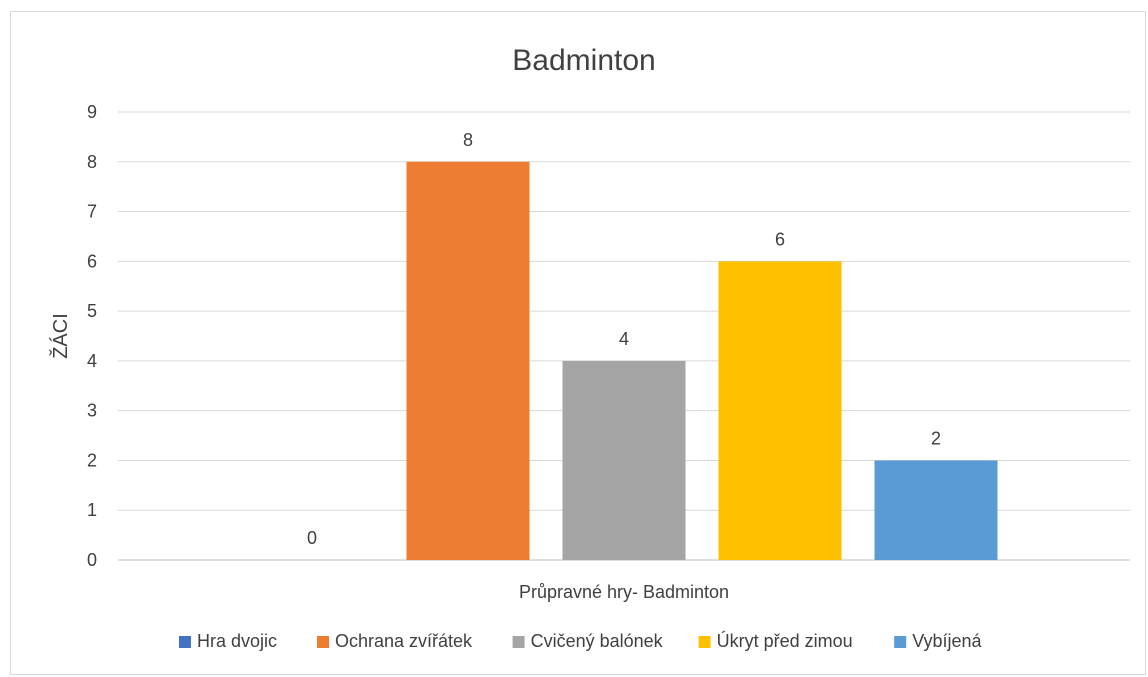 The width and height of the screenshot is (1148, 677). What do you see at coordinates (92, 411) in the screenshot?
I see `y-tick-label: 3` at bounding box center [92, 411].